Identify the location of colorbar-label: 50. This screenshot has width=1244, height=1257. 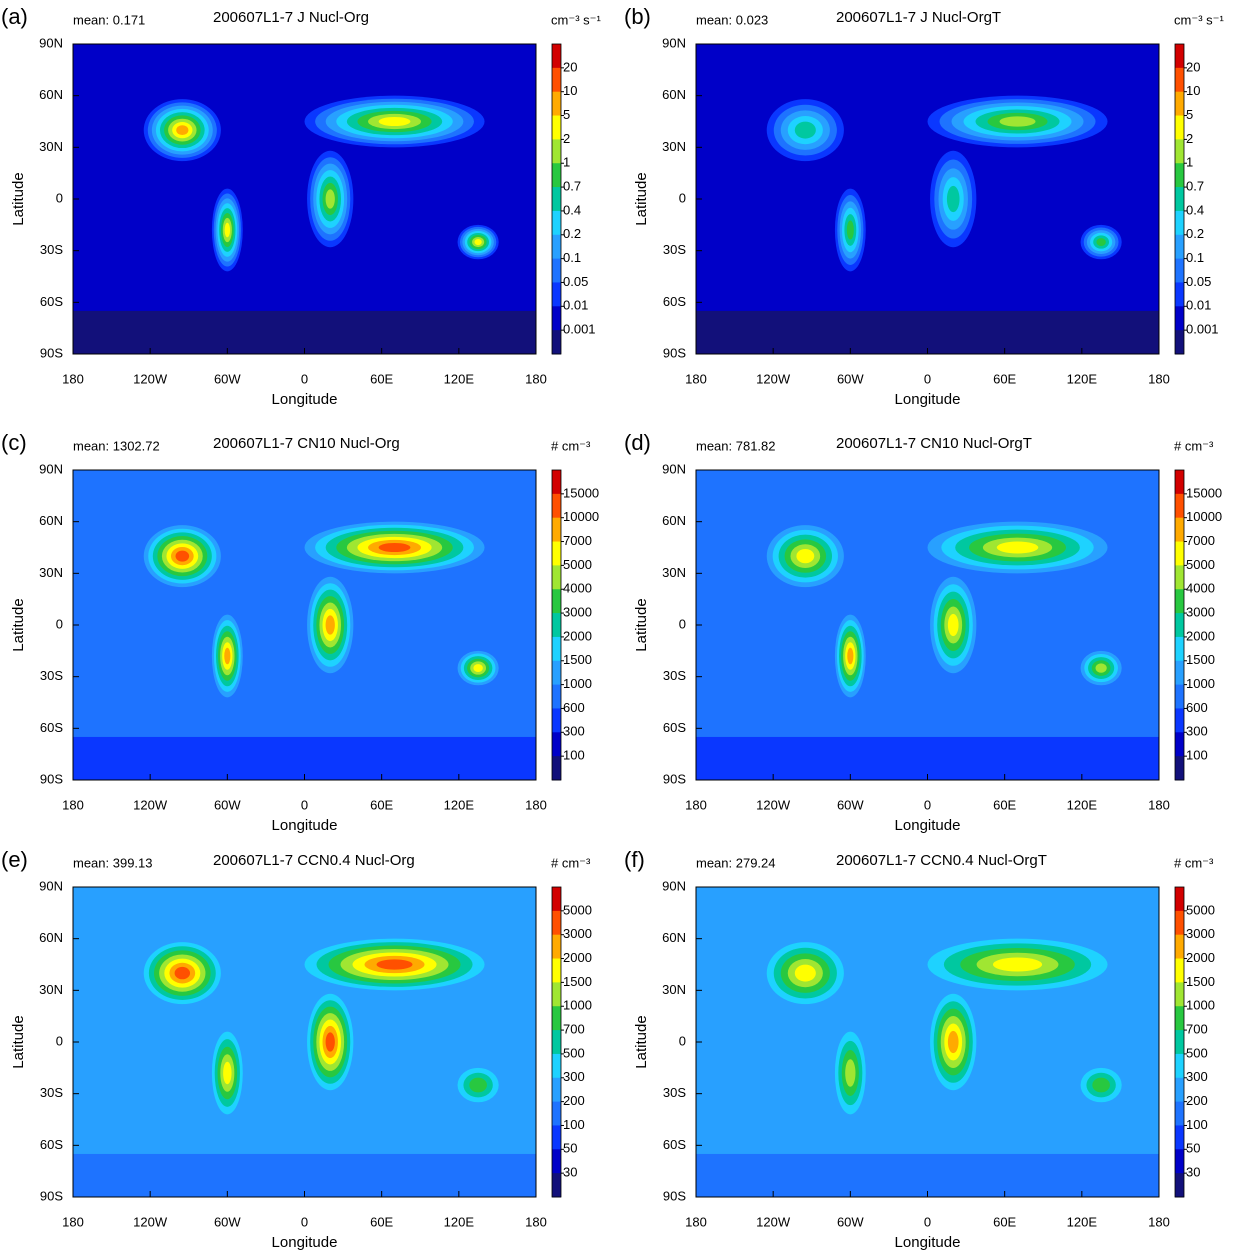
(1193, 1148).